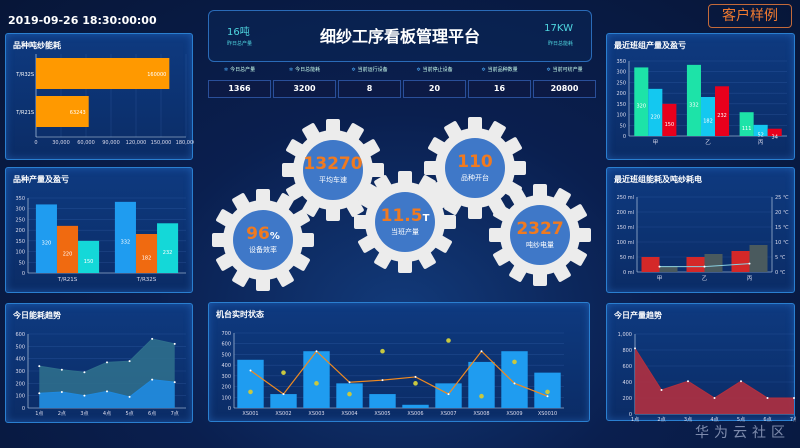 The image size is (800, 448). What do you see at coordinates (263, 234) in the screenshot?
I see `gear-value: 96%` at bounding box center [263, 234].